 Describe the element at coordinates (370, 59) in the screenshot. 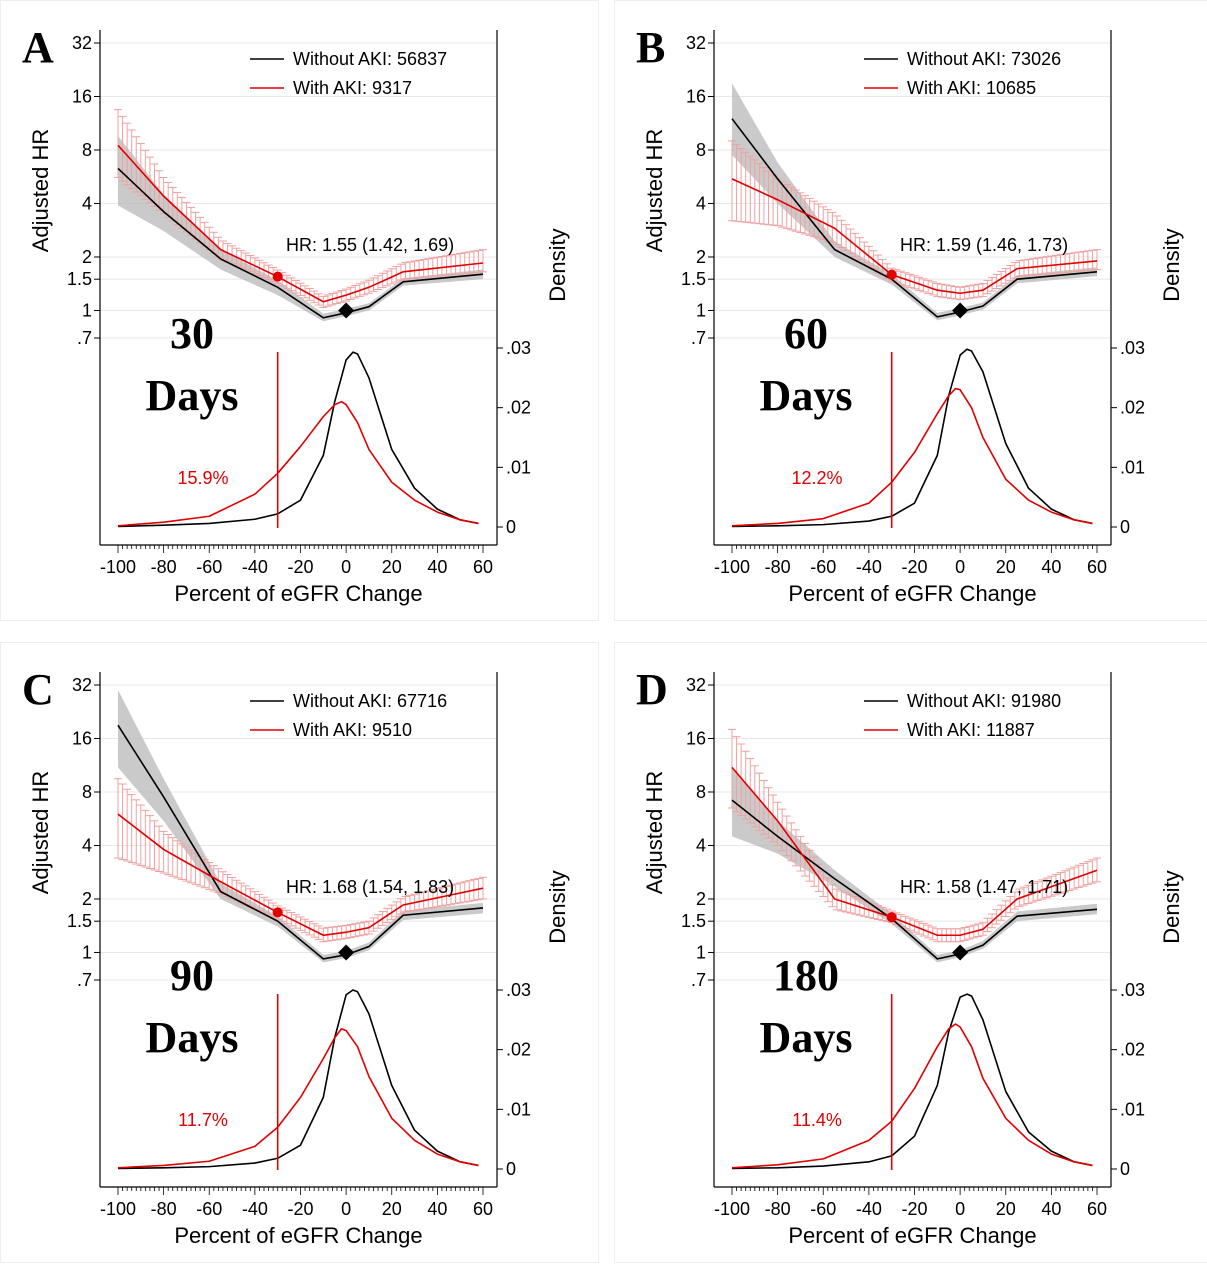

I see `legend-label-without-aki: Without AKI: 56837` at that location.